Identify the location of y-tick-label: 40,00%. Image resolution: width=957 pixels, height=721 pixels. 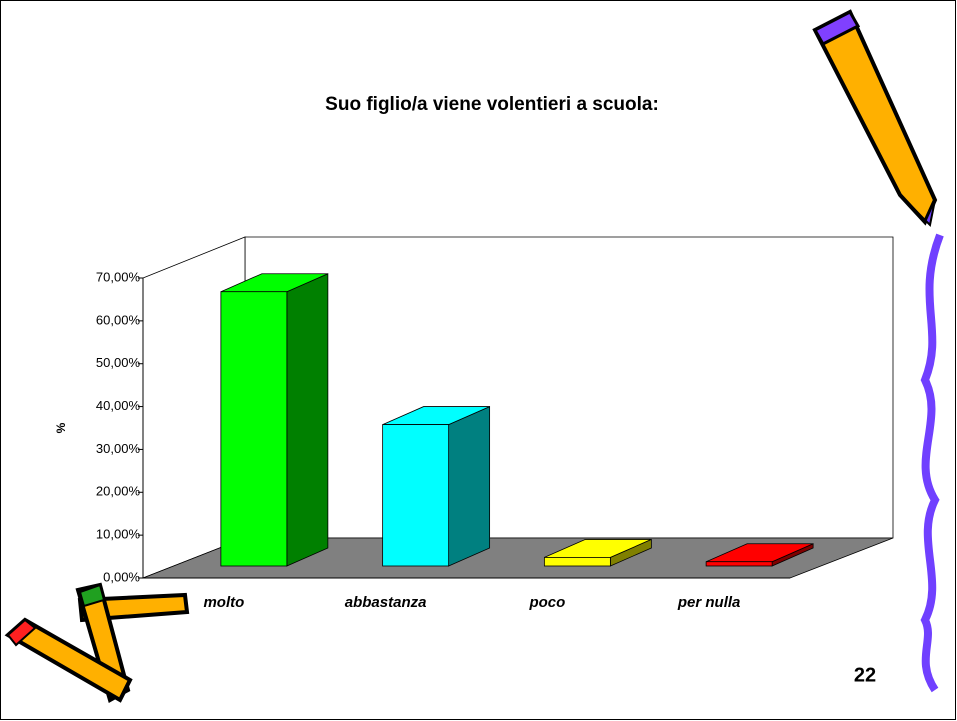
(118, 405).